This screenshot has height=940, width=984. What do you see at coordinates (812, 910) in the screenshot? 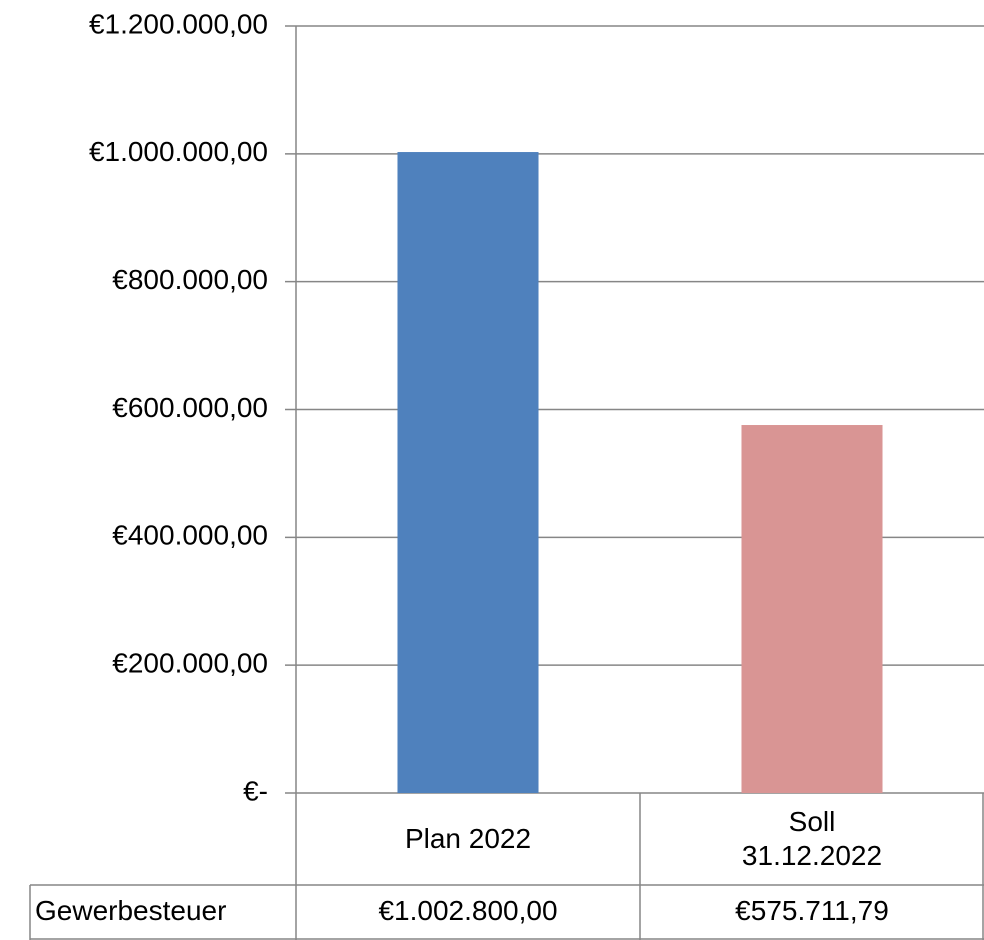
I see `value-label: €575.711,79` at bounding box center [812, 910].